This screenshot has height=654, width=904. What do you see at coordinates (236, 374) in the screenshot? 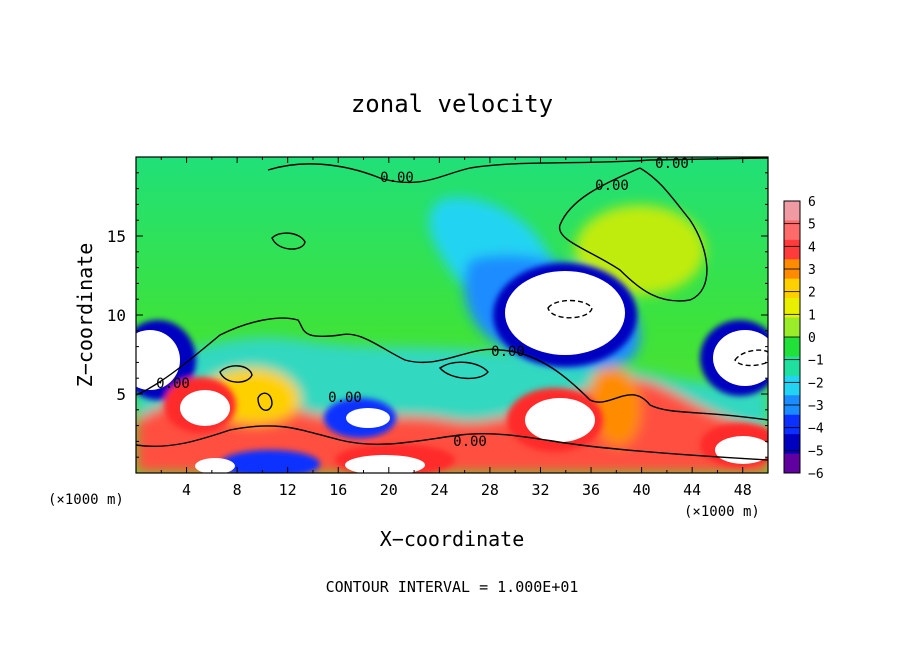
I see `contour-zero-loop-a` at bounding box center [236, 374].